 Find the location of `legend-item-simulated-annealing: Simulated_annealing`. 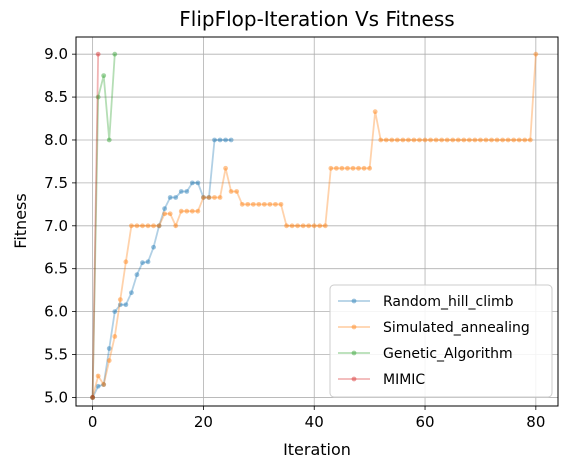

legend-item-simulated-annealing: Simulated_annealing is located at coordinates (434, 328).